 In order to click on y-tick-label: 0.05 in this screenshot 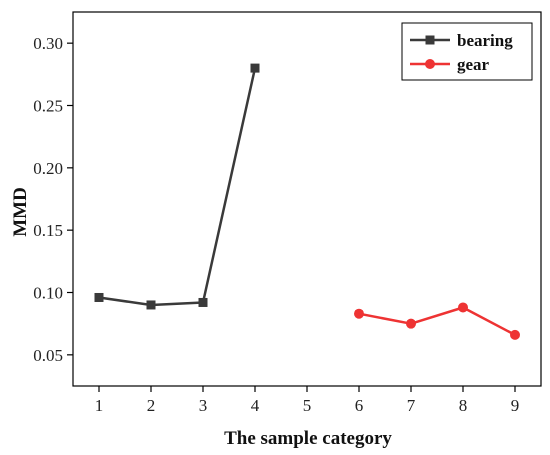, I will do `click(48, 355)`.